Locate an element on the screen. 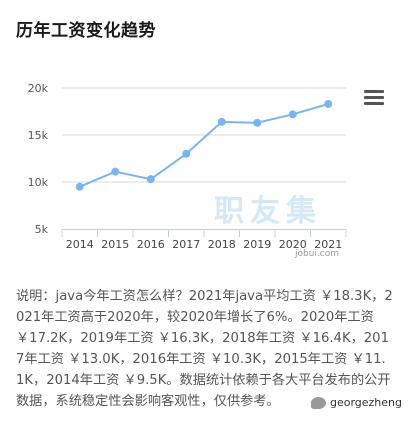 The image size is (413, 424). series-line is located at coordinates (204, 145).